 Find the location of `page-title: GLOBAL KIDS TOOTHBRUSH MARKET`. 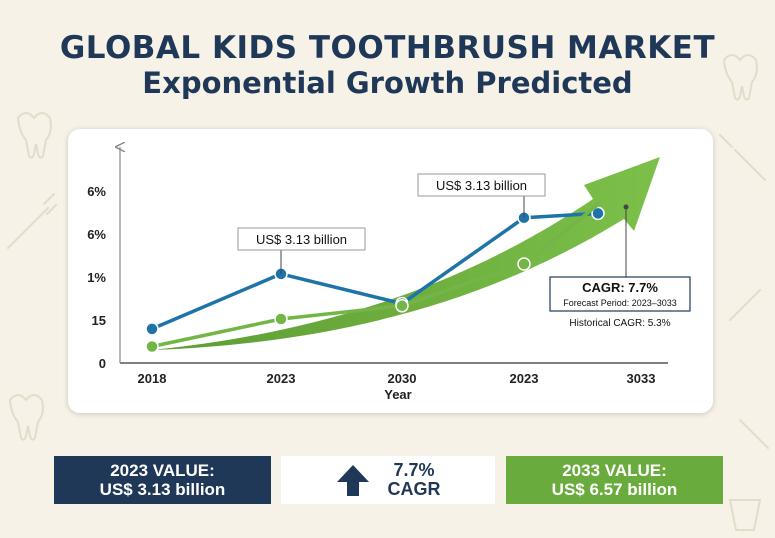

page-title: GLOBAL KIDS TOOTHBRUSH MARKET is located at coordinates (387, 48).